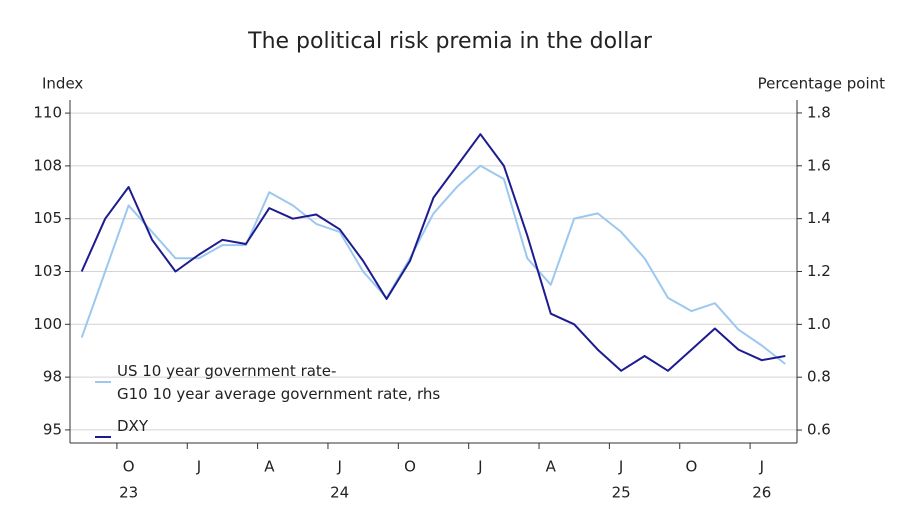 This screenshot has width=900, height=510. I want to click on y-tick-label: 110, so click(47, 113).